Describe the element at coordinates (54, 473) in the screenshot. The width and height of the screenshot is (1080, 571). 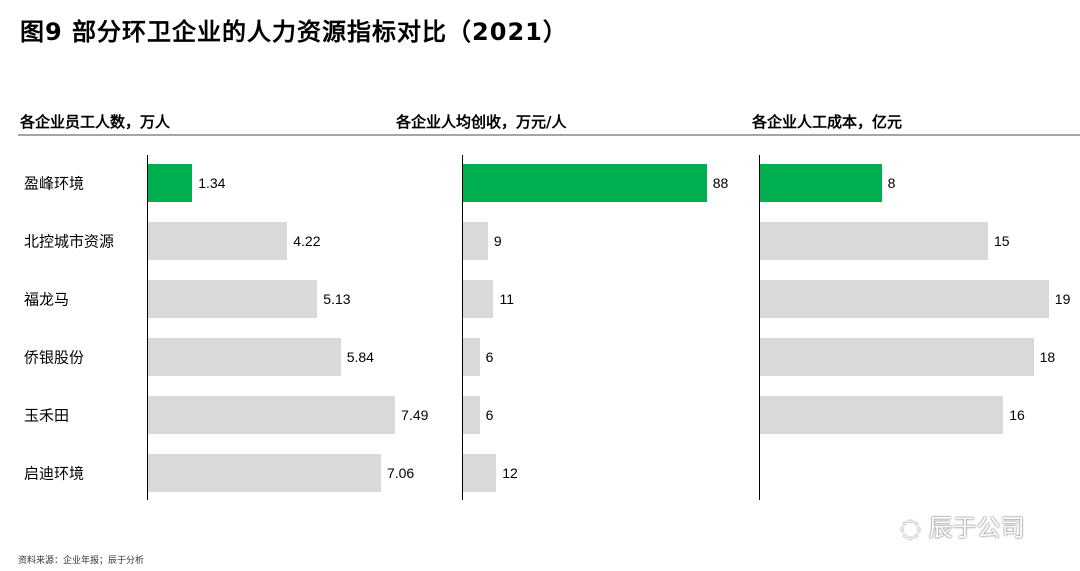
I see `category-label: 启迪环境` at that location.